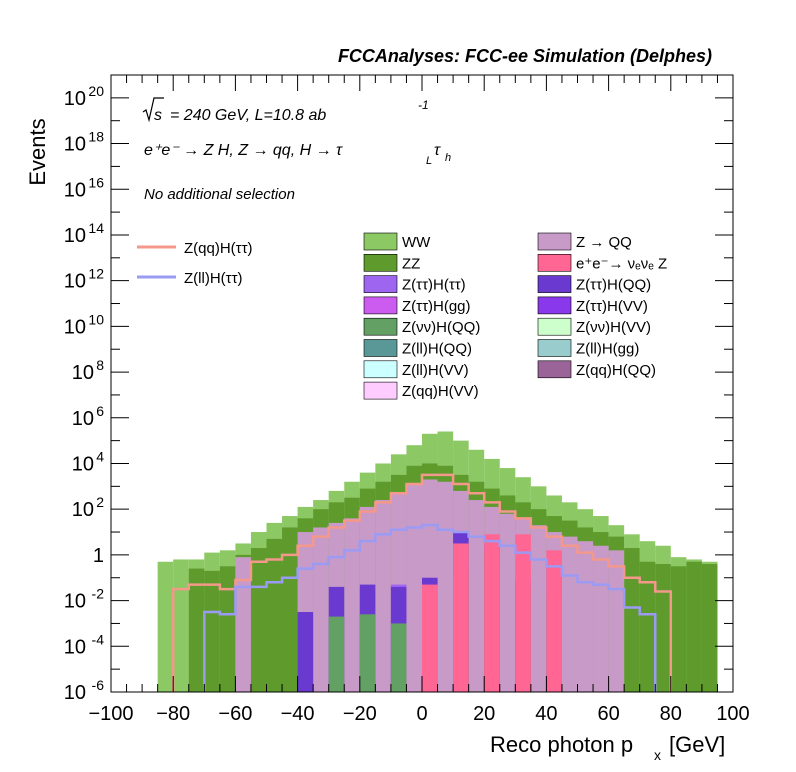 The width and height of the screenshot is (796, 772). Describe the element at coordinates (607, 349) in the screenshot. I see `legend-background-label: Z(ll)H(gg)` at that location.